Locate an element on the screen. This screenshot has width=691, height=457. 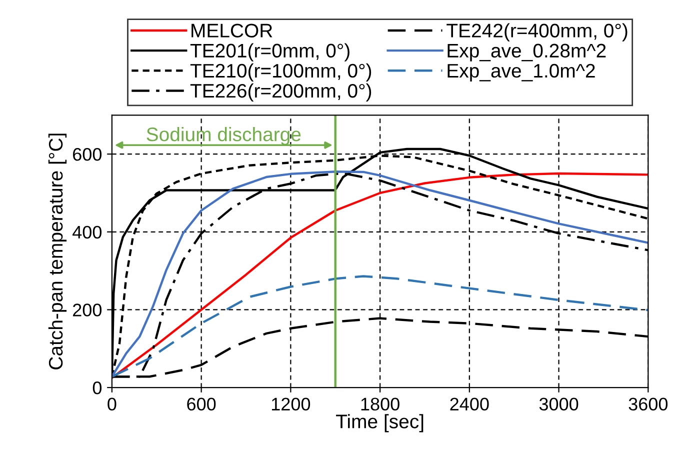
y-tick-label: 400 is located at coordinates (87, 232).